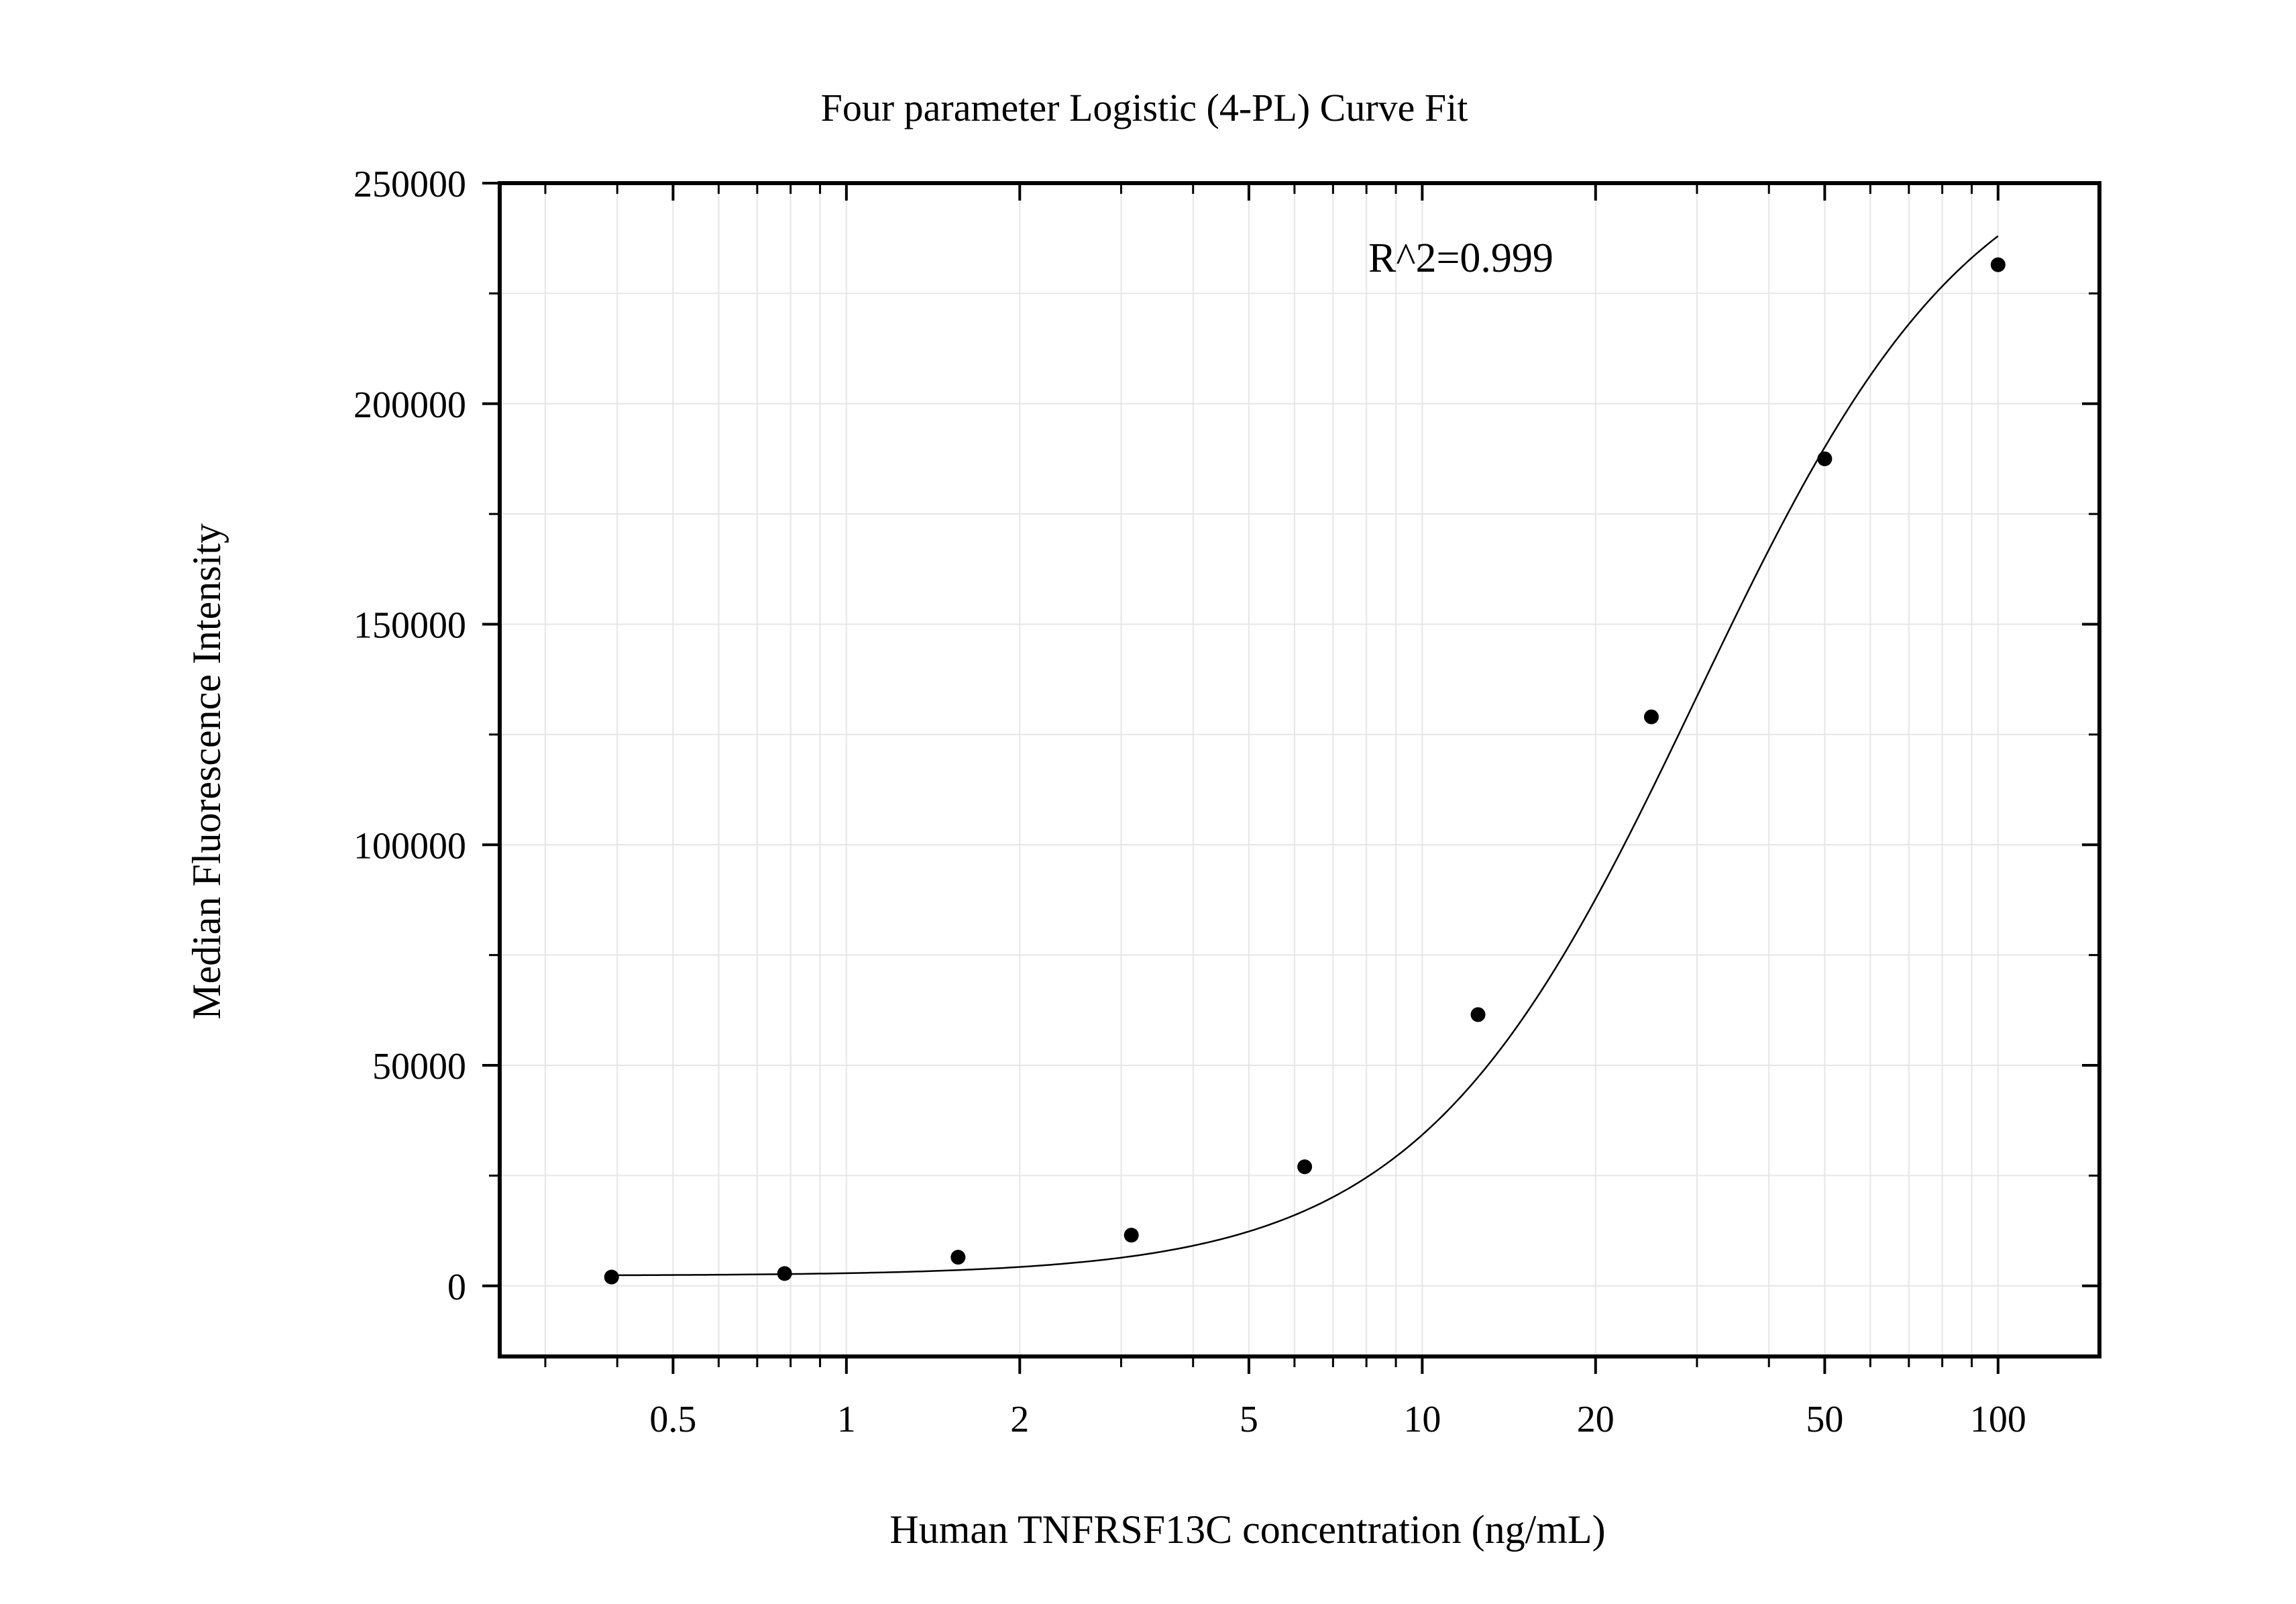 The width and height of the screenshot is (2296, 1604). What do you see at coordinates (1249, 1420) in the screenshot?
I see `x-tick-label: 5` at bounding box center [1249, 1420].